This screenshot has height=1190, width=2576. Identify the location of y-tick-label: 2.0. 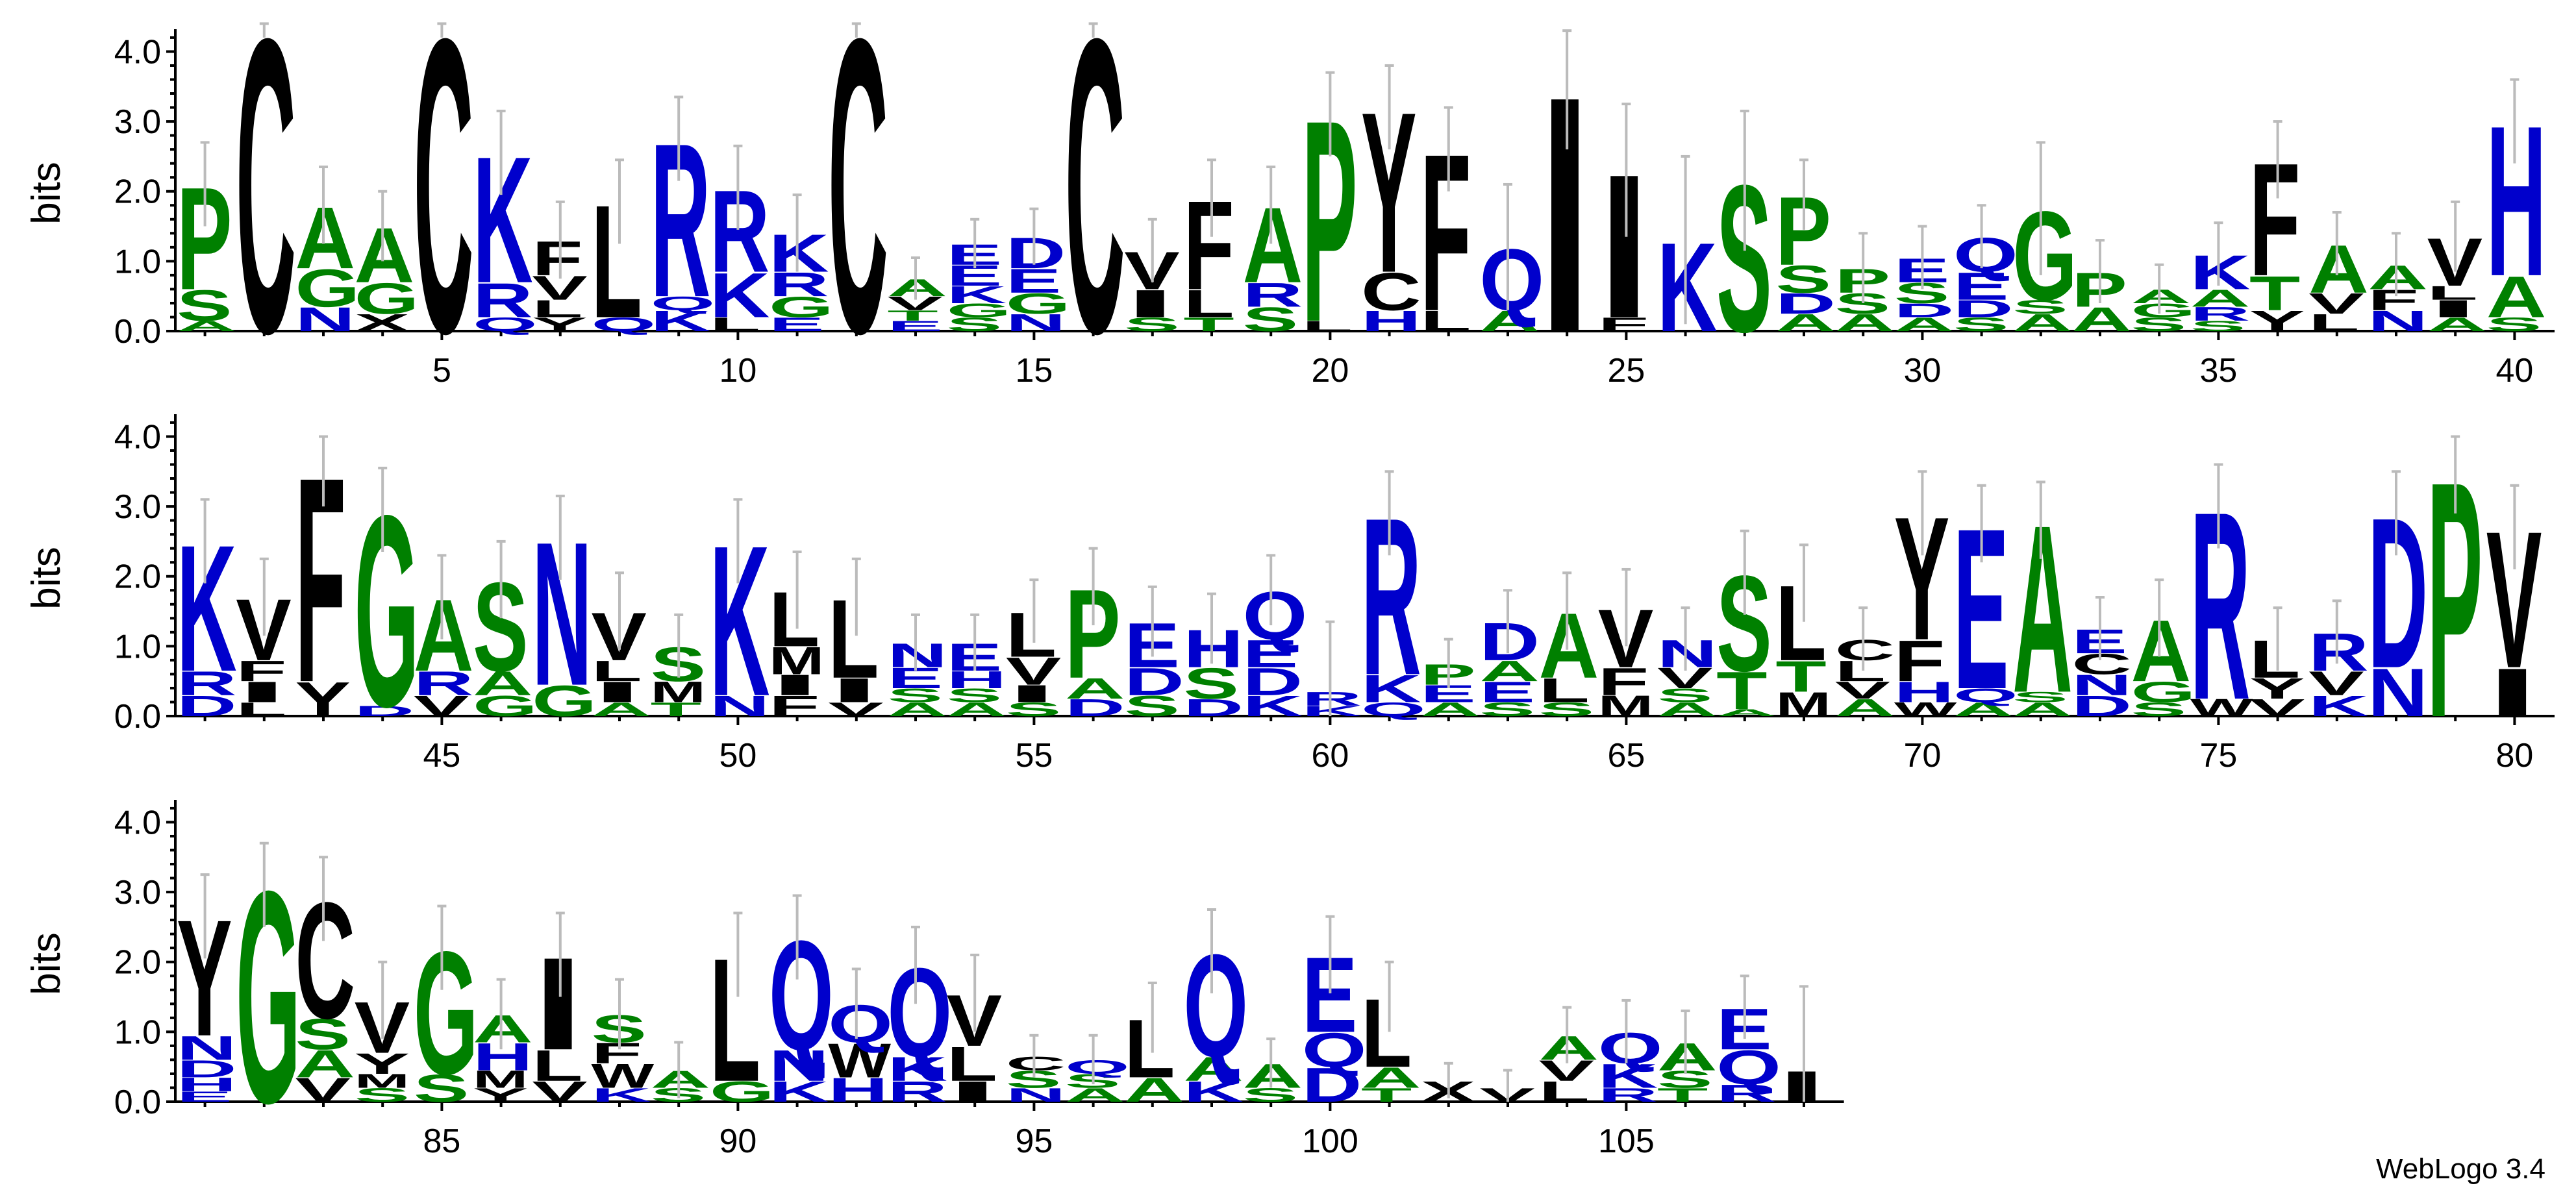
(137, 963).